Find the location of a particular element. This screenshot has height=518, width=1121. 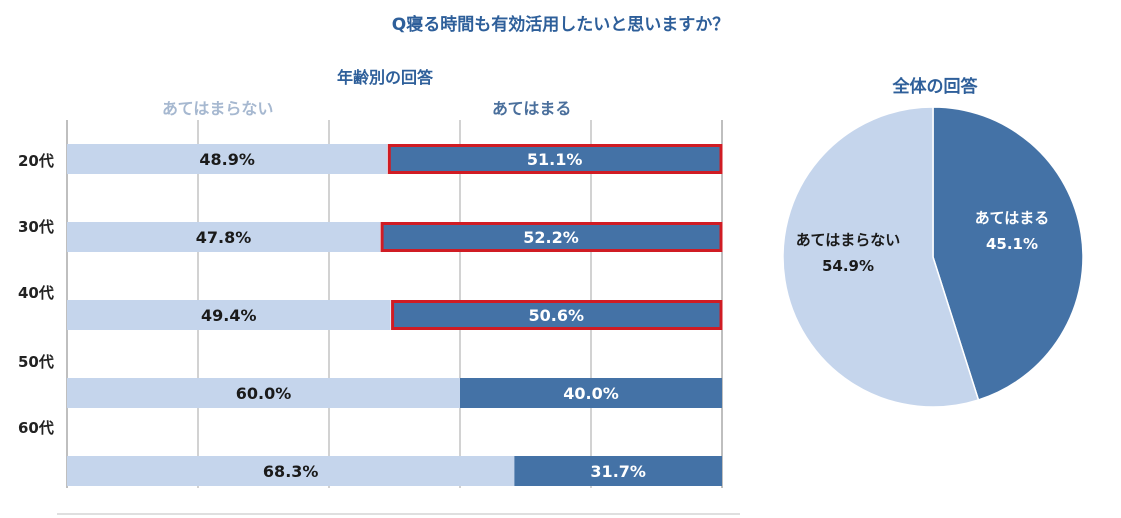

data-label: 48.9% is located at coordinates (227, 159).